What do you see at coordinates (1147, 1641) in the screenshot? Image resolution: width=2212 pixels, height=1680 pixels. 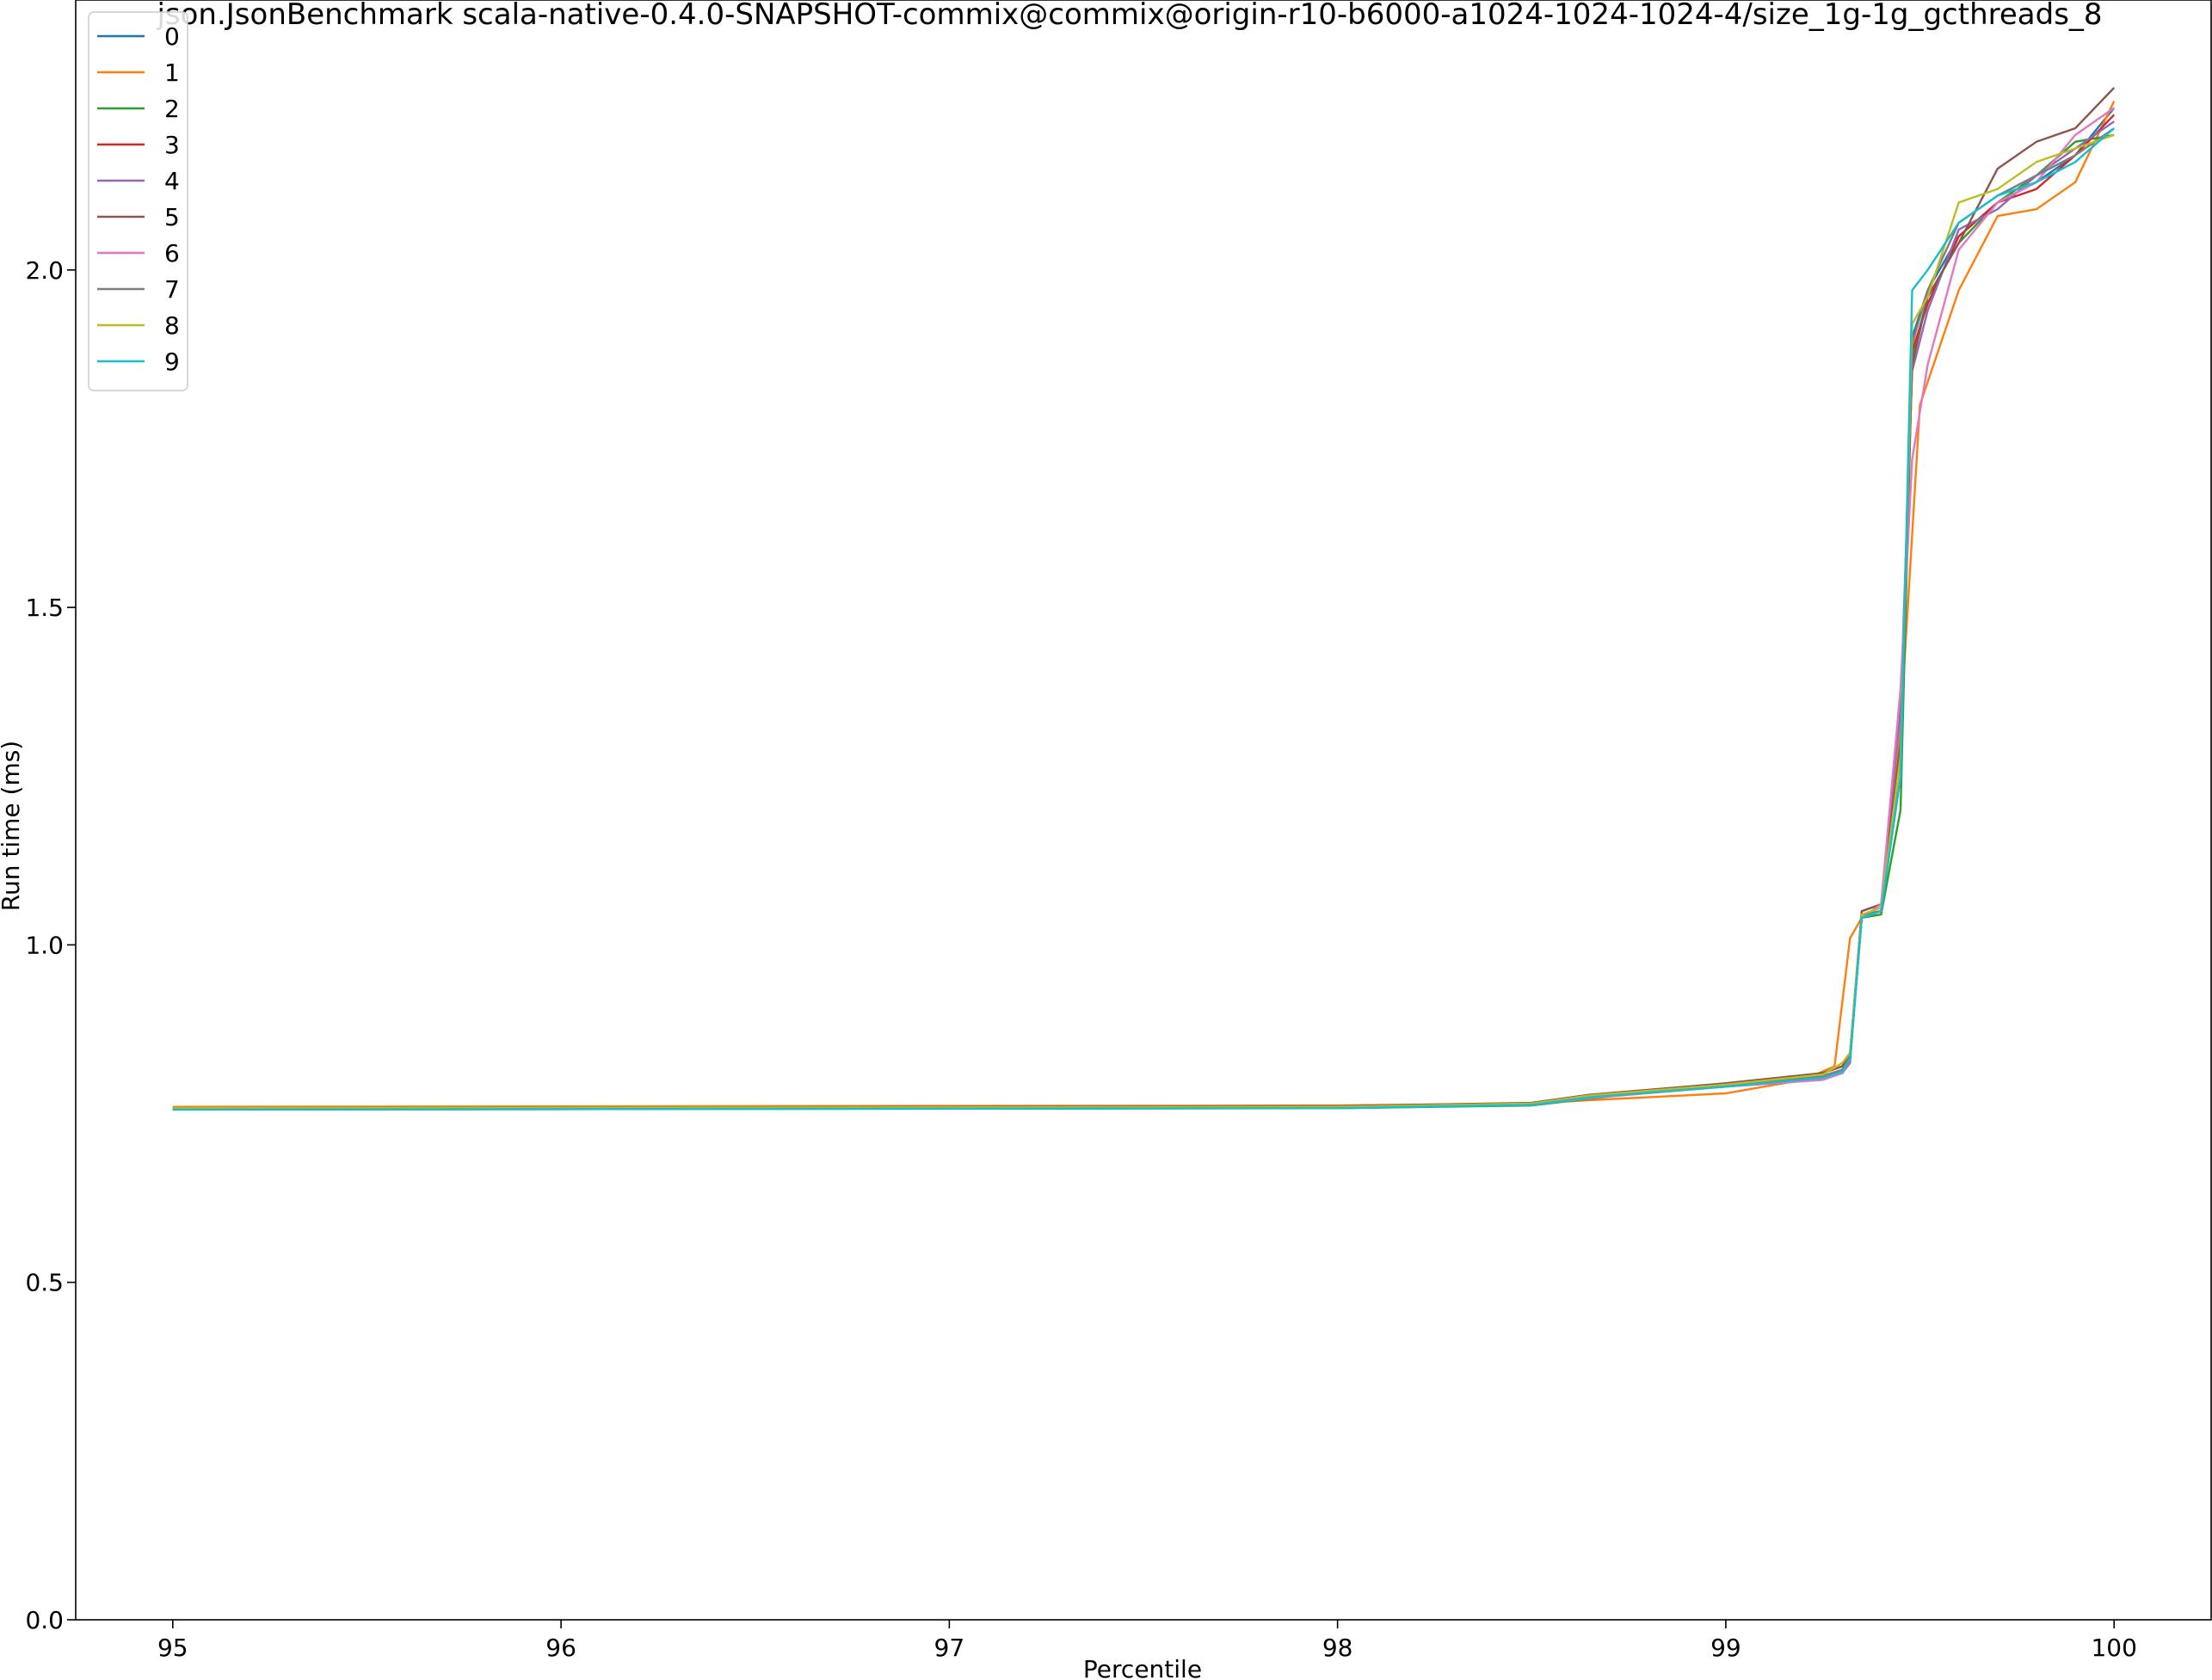 I see `x-axis-ticks: 95 96 97 98 99 100` at bounding box center [1147, 1641].